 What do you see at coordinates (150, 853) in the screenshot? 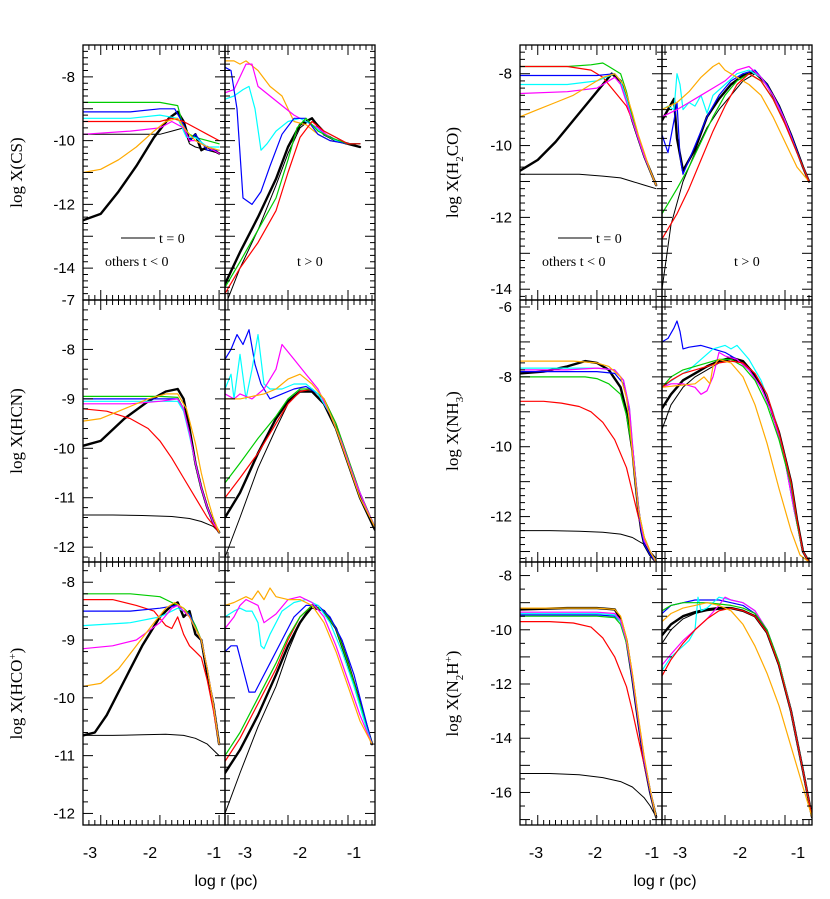
I see `x-tick-left-col-a-2: -2` at bounding box center [150, 853].